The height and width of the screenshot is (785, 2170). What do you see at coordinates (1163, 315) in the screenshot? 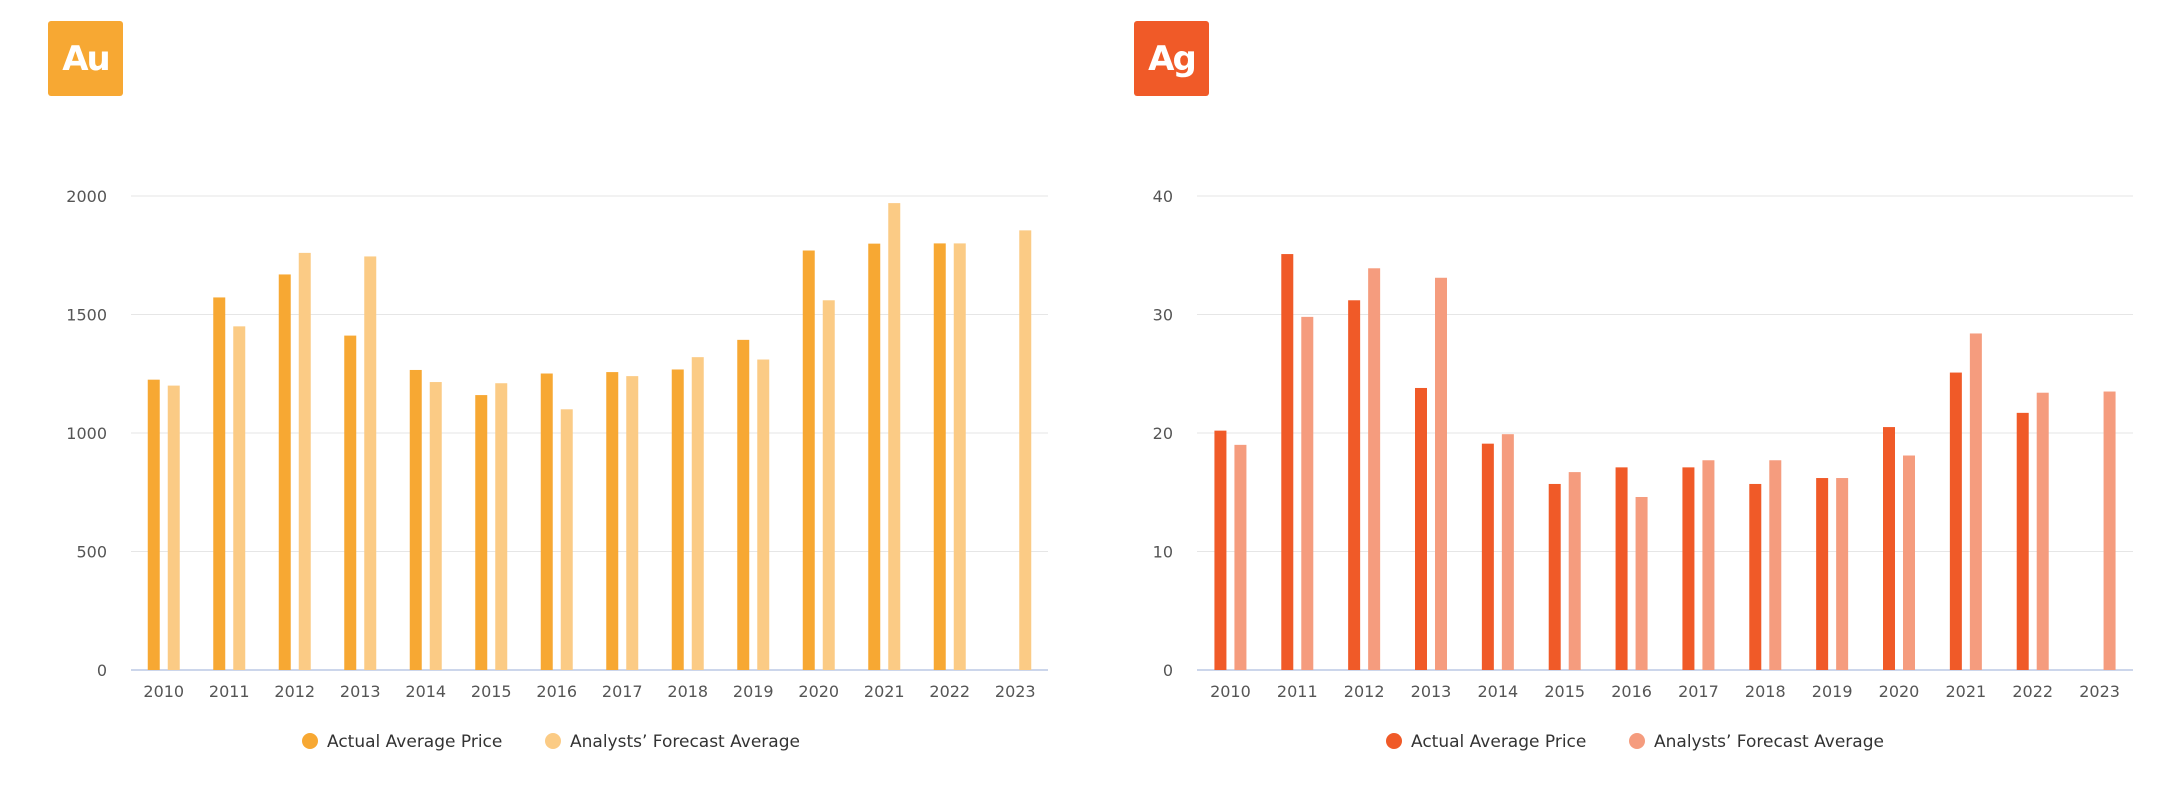
I see `y-tick-label: 30` at bounding box center [1163, 315].